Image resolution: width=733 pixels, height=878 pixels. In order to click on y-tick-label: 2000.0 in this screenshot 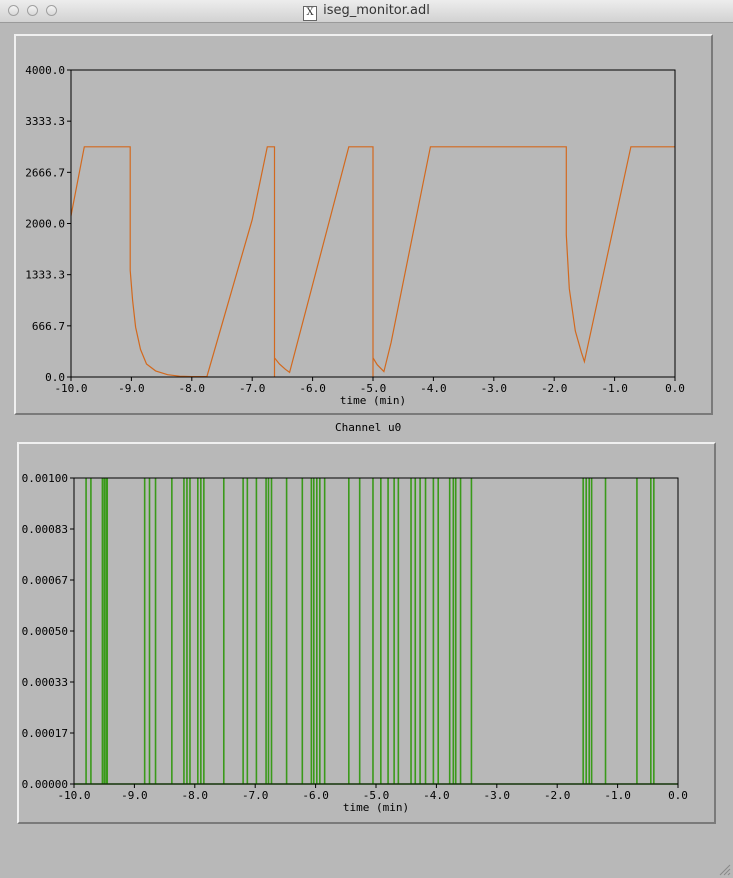, I will do `click(45, 224)`.